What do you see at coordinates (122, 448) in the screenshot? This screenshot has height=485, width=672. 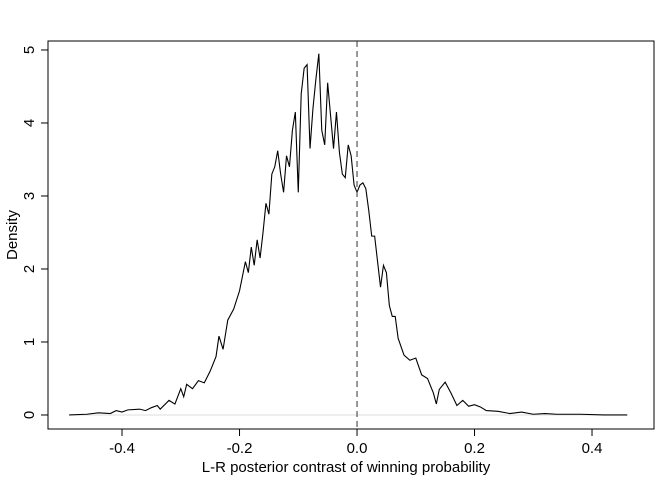 I see `x-tick-label: -0.4` at bounding box center [122, 448].